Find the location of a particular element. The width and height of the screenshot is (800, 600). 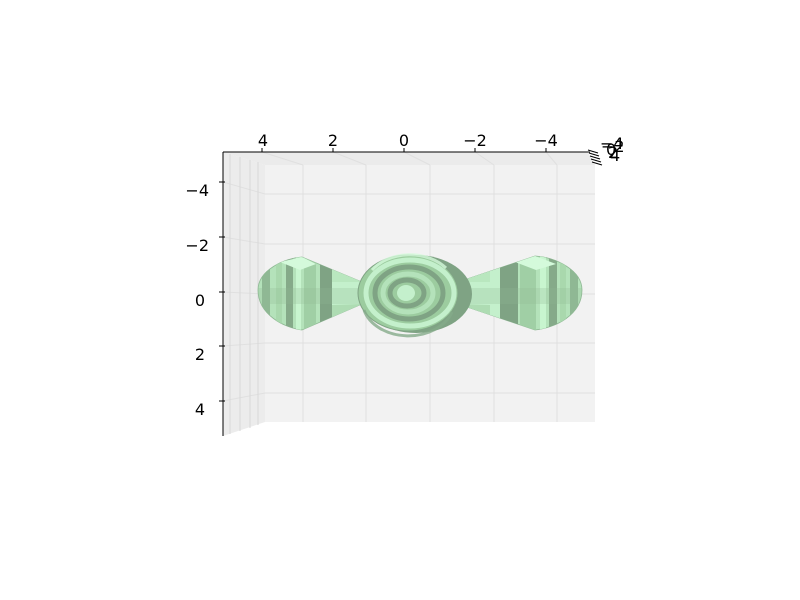

x-tick-label: 4 is located at coordinates (263, 140).